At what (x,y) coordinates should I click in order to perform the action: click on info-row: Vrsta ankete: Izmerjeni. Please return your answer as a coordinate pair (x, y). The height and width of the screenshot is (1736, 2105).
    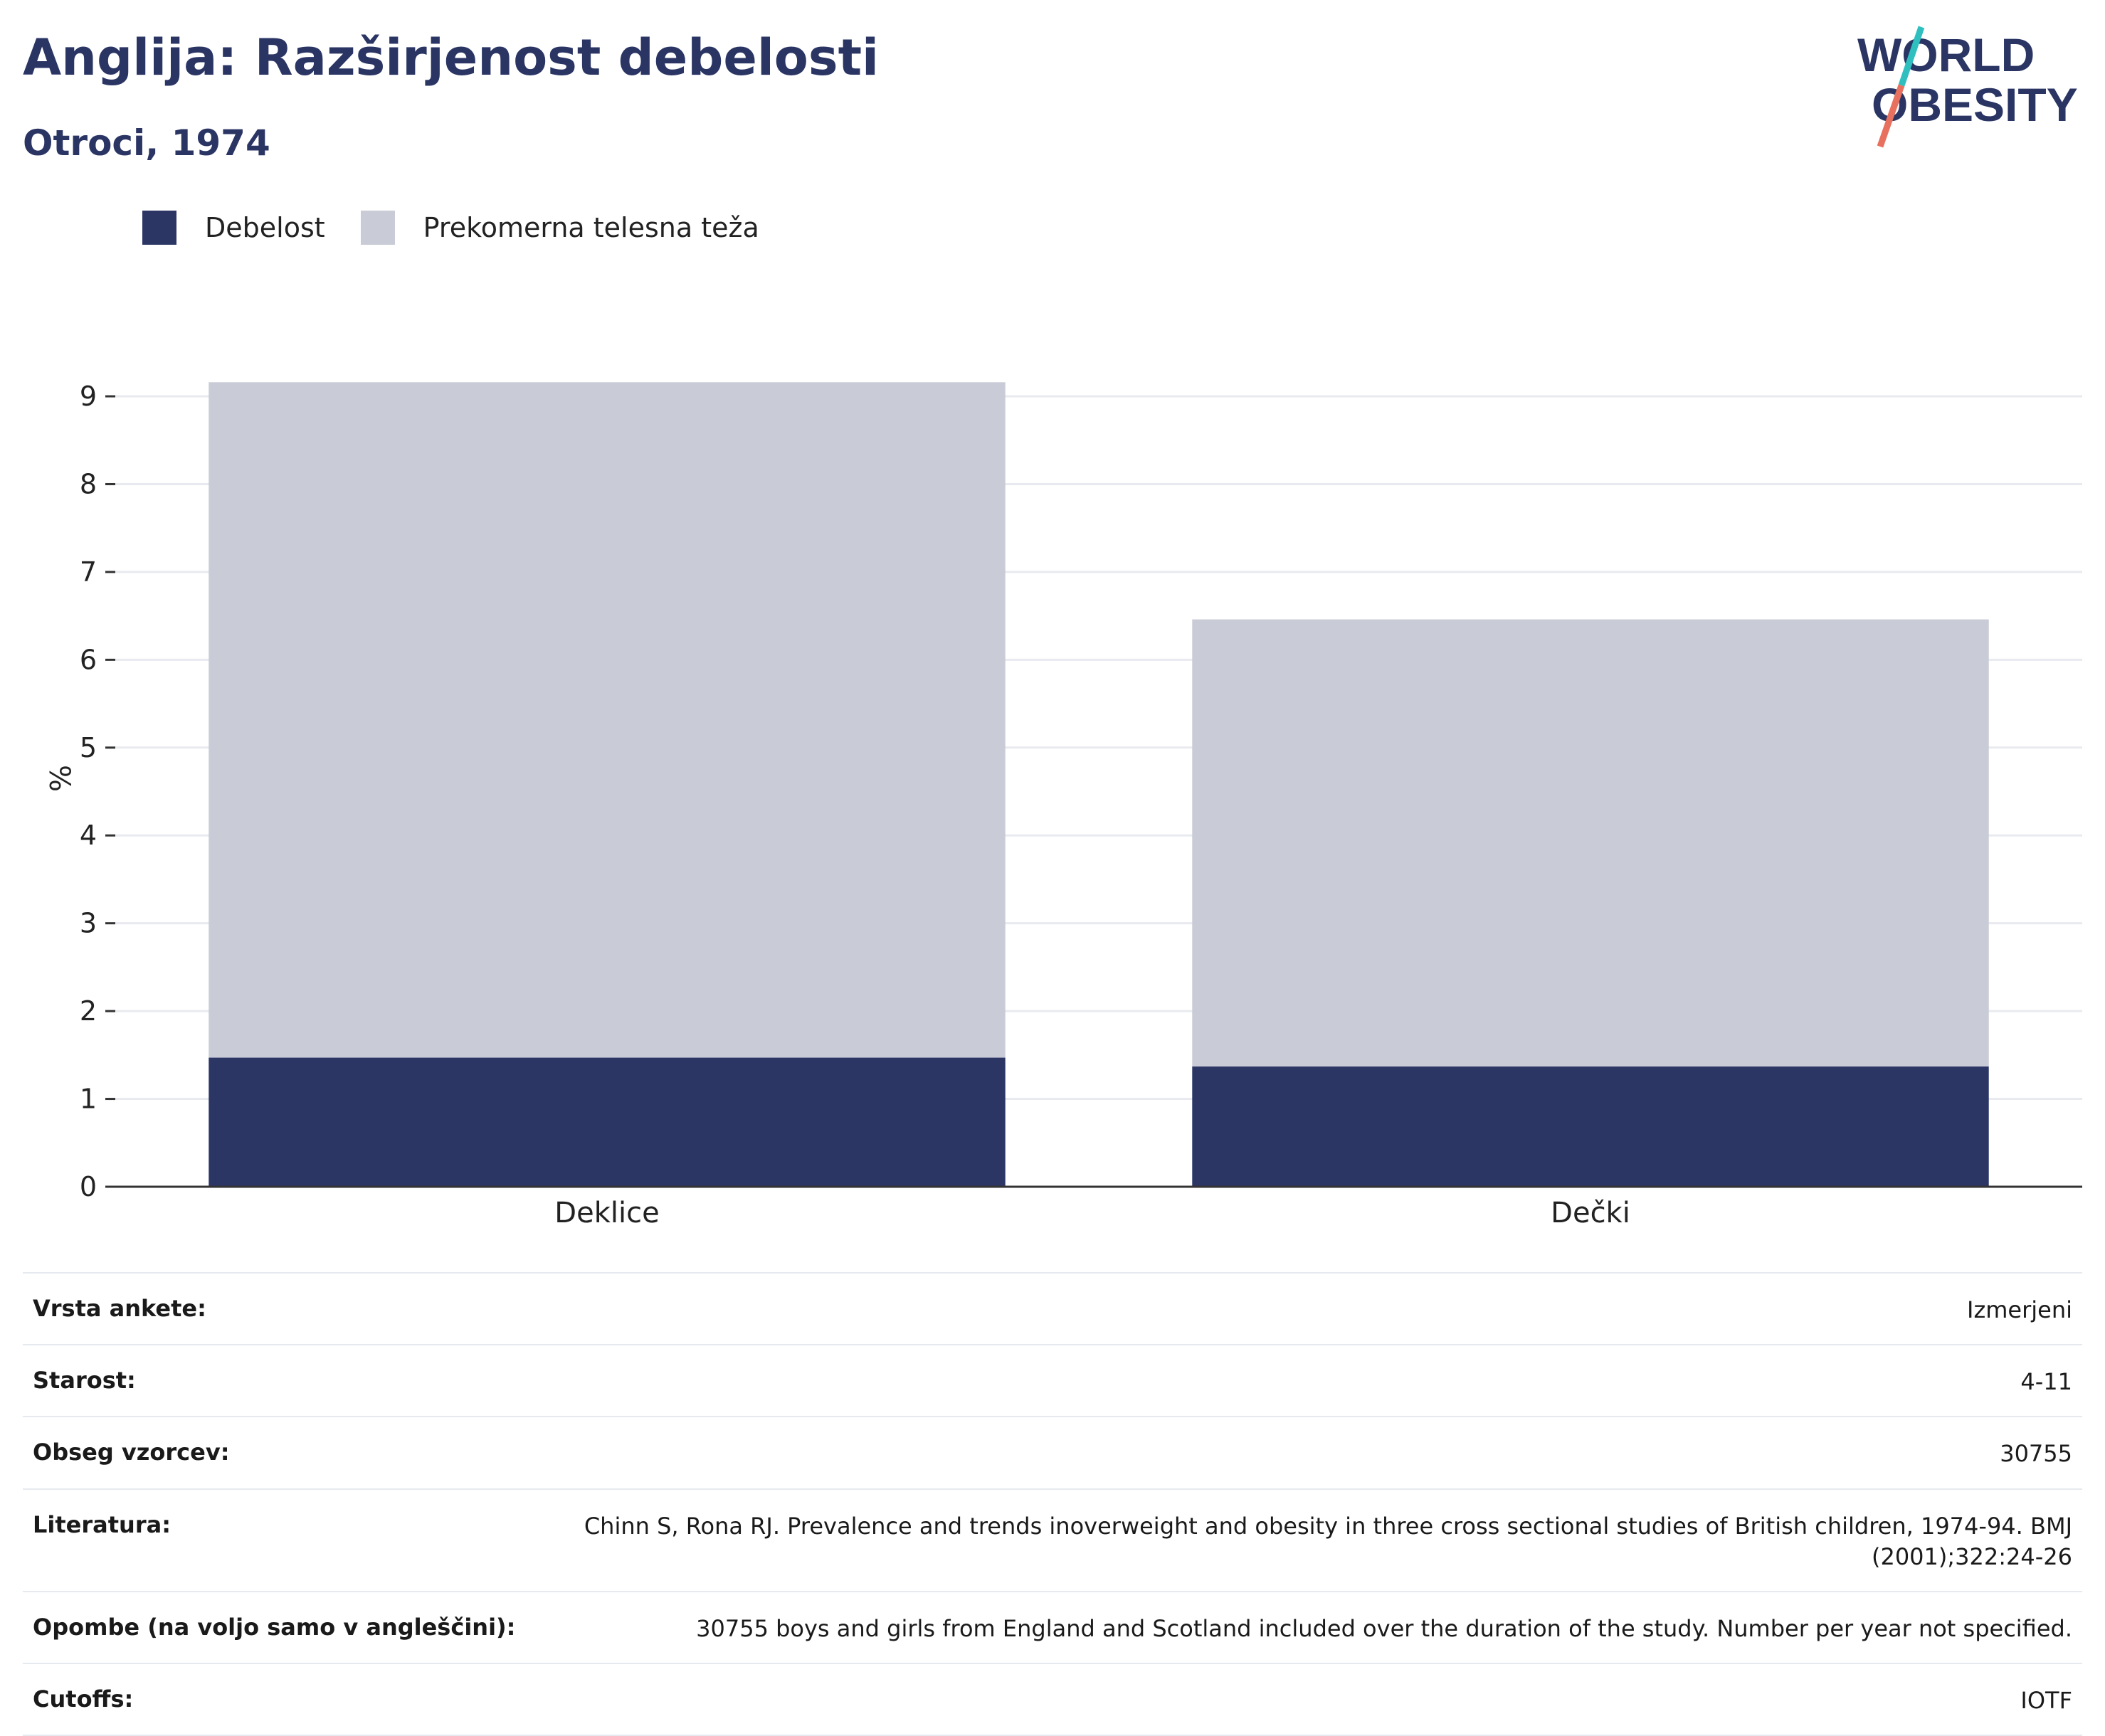
    Looking at the image, I should click on (1052, 1308).